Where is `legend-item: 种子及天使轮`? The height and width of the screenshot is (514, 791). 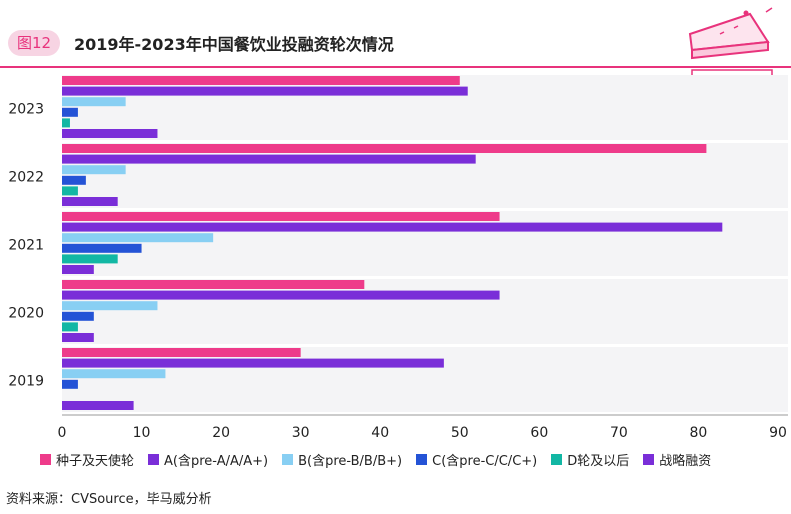
legend-item: 种子及天使轮 is located at coordinates (87, 459).